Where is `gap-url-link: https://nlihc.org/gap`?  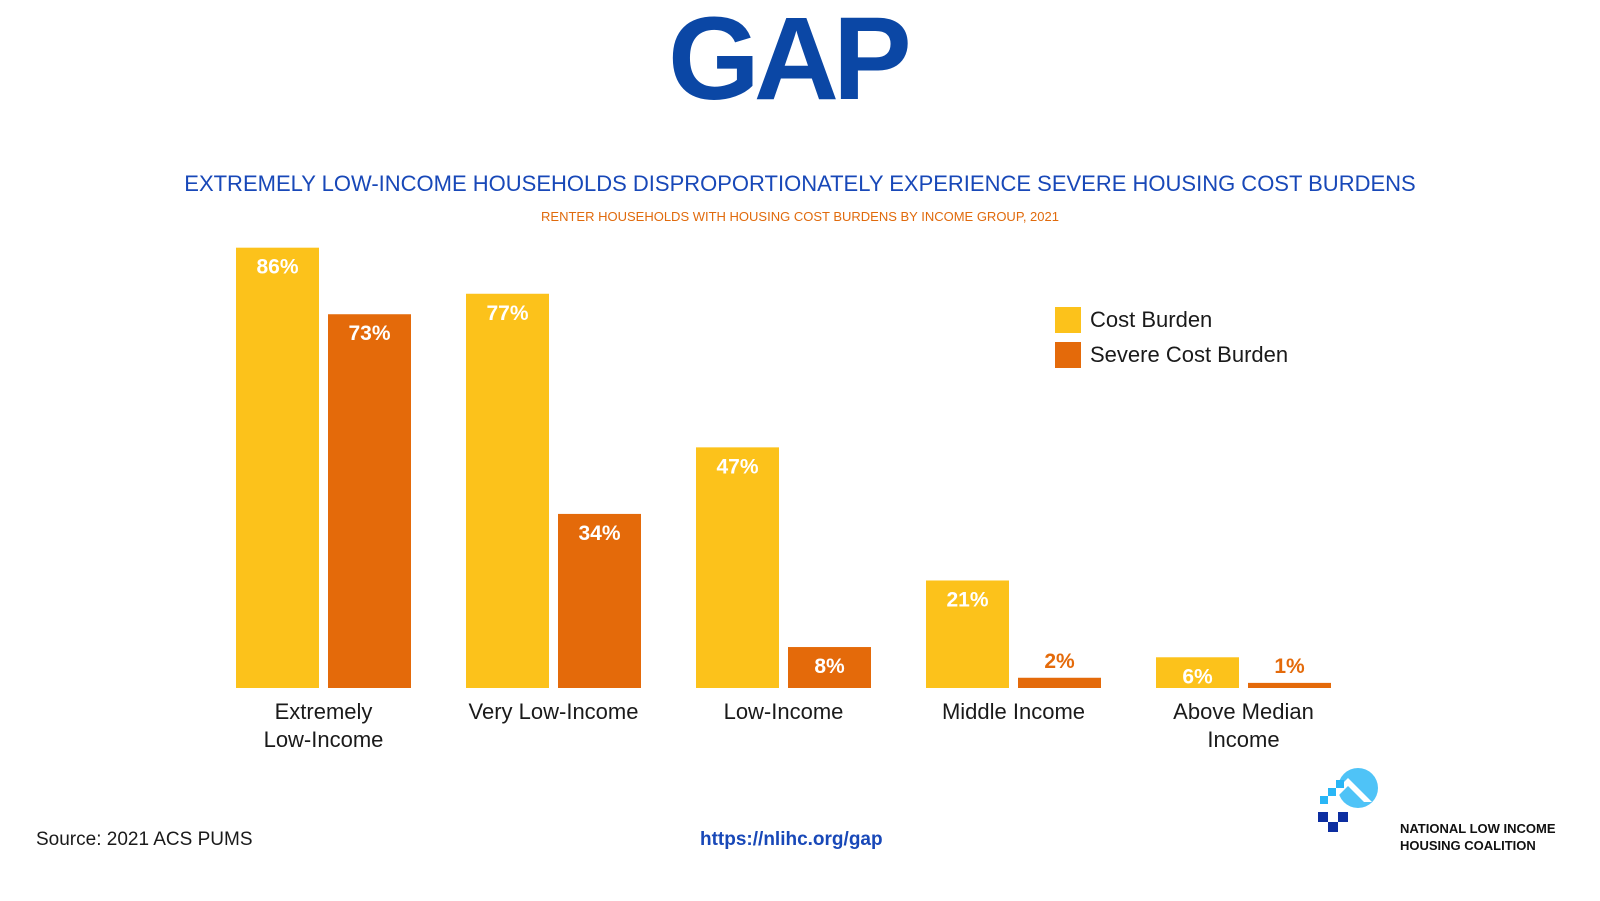
gap-url-link: https://nlihc.org/gap is located at coordinates (791, 839).